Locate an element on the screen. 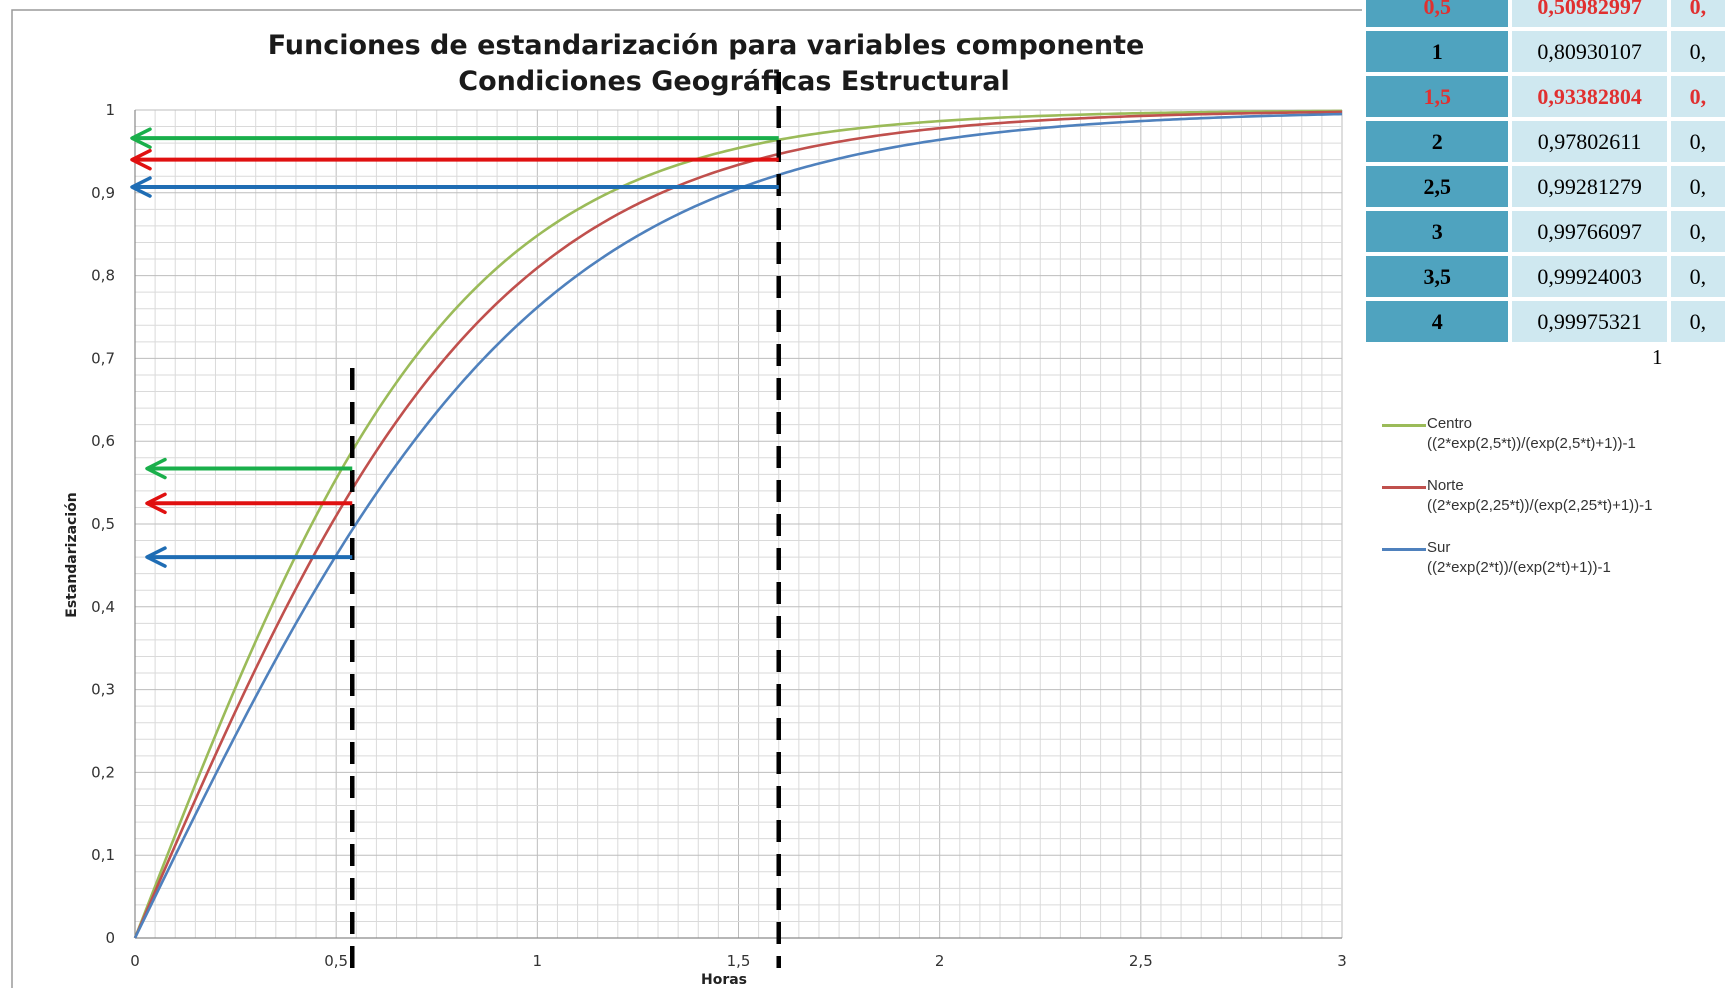  table-row: 0,5 0,50982997 0, is located at coordinates (1545, 13).